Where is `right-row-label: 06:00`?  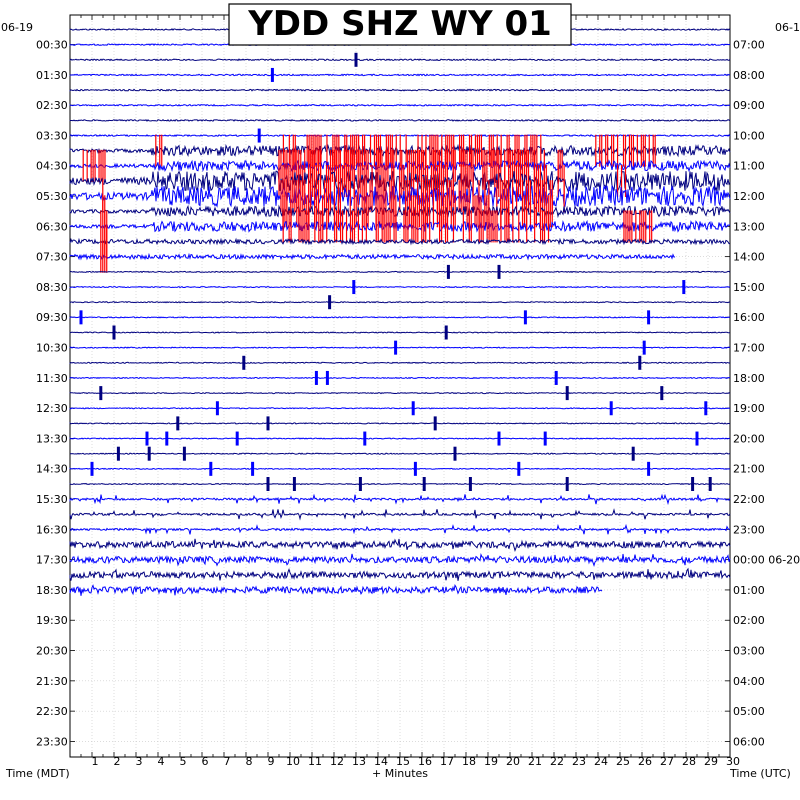 right-row-label: 06:00 is located at coordinates (749, 741).